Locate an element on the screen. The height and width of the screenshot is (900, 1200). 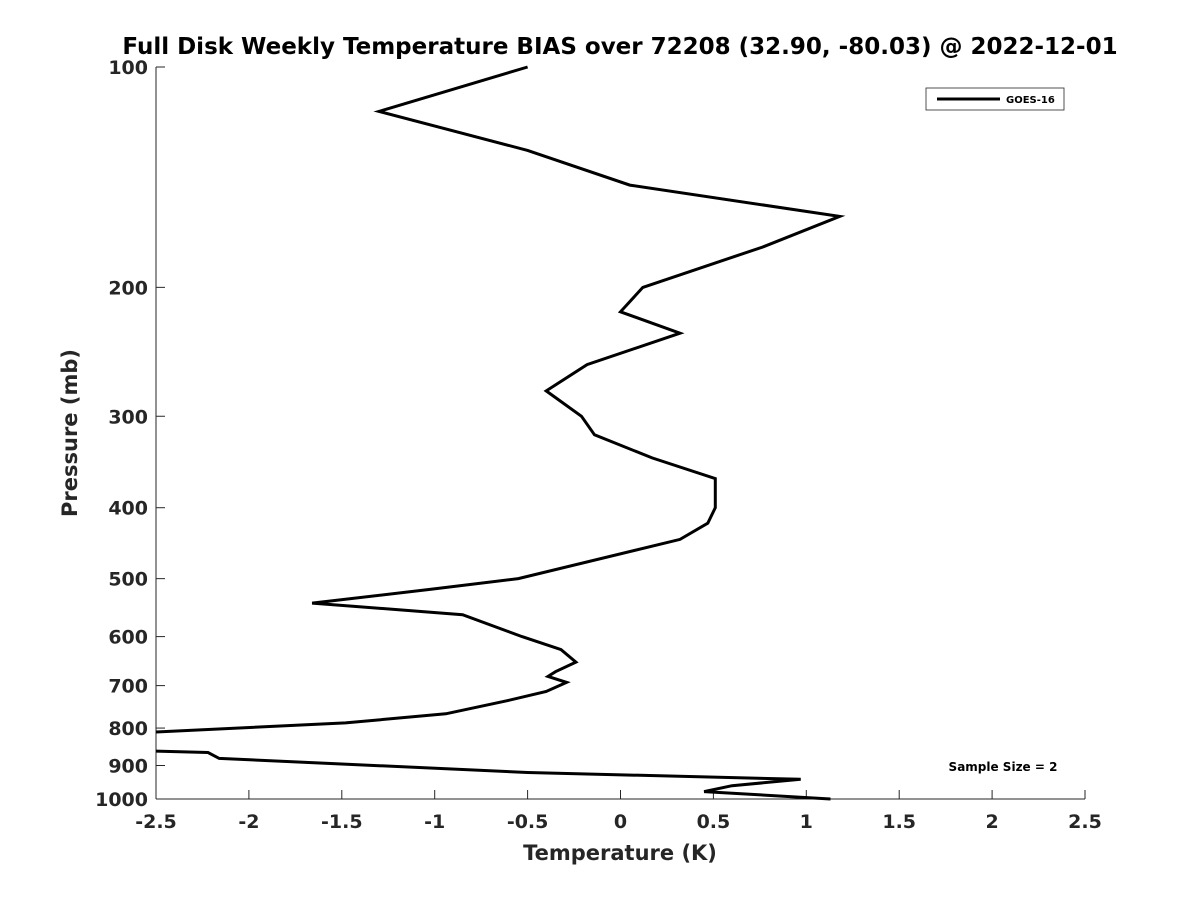
x-tick-label: 2 is located at coordinates (991, 822).